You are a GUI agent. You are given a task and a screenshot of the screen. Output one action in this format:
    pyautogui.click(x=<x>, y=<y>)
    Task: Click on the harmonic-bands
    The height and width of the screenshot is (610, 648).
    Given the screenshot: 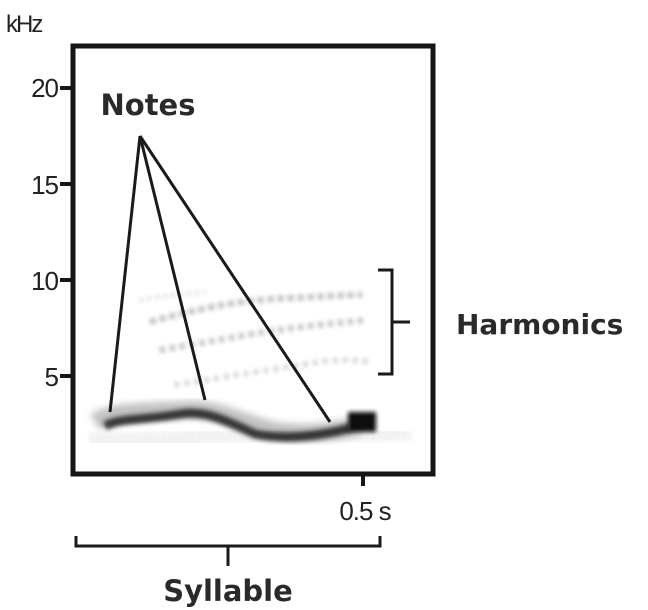 What is the action you would take?
    pyautogui.click(x=255, y=339)
    